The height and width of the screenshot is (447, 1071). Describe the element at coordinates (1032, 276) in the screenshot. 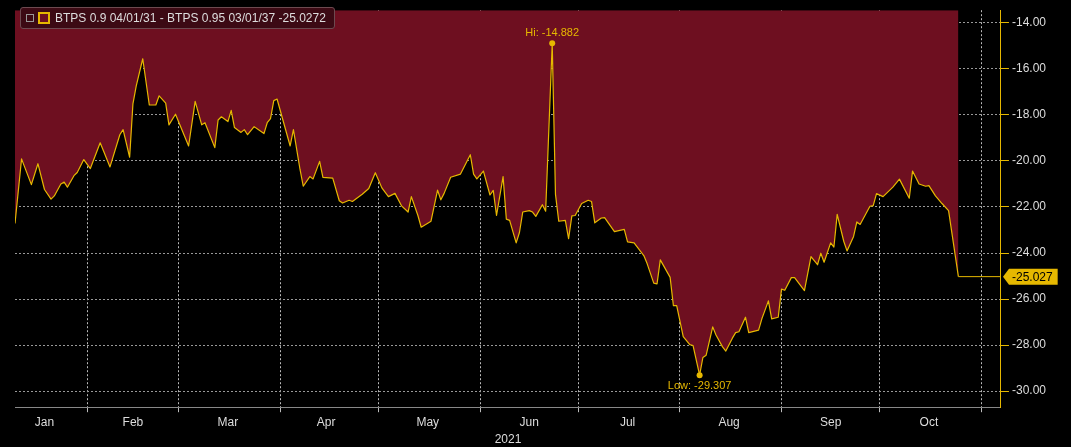

I see `ref-line-label: -25.027` at that location.